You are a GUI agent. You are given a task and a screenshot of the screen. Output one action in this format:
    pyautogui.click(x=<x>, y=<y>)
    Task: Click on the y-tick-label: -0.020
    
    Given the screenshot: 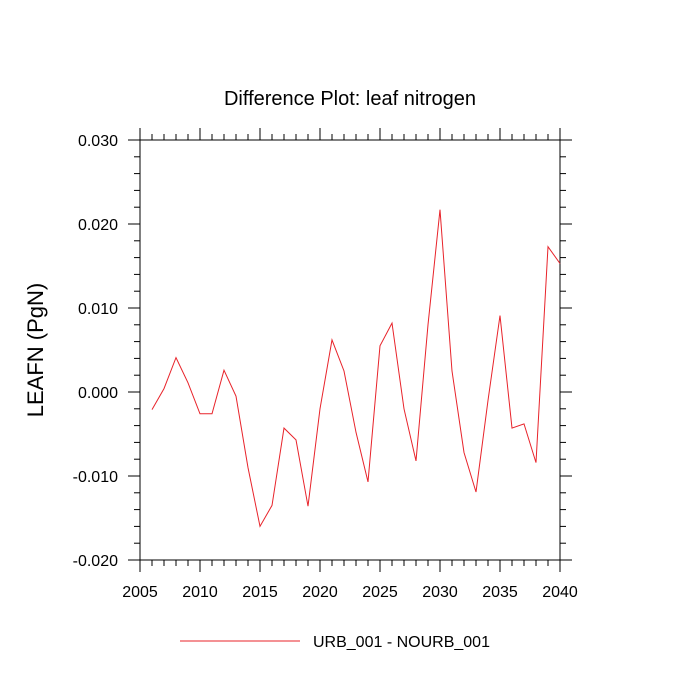 What is the action you would take?
    pyautogui.click(x=95, y=561)
    